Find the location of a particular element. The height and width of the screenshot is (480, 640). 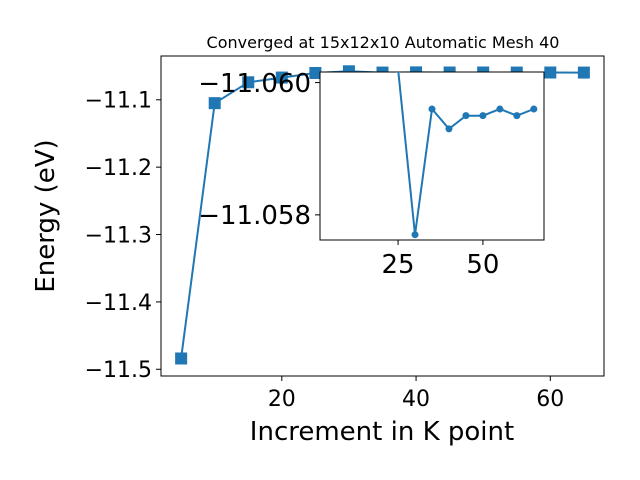

main-x-axis: 20 40 60 is located at coordinates (416, 394).